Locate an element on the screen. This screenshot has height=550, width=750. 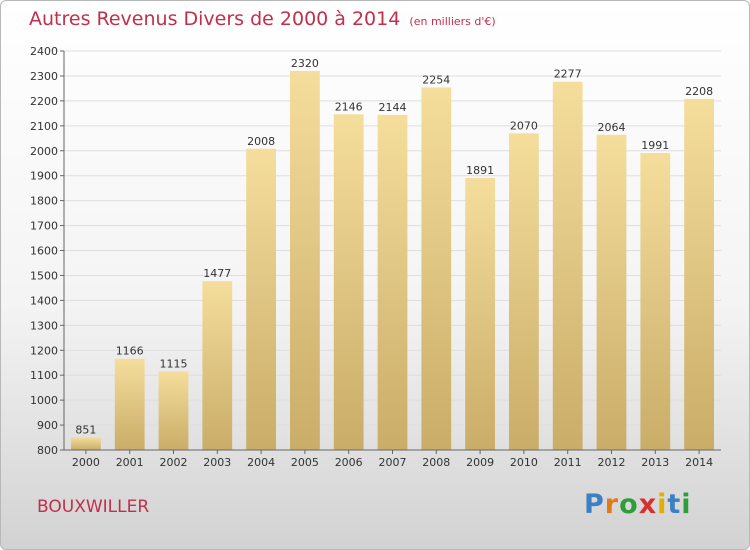
y-tick-label: 1200 is located at coordinates (44, 350).